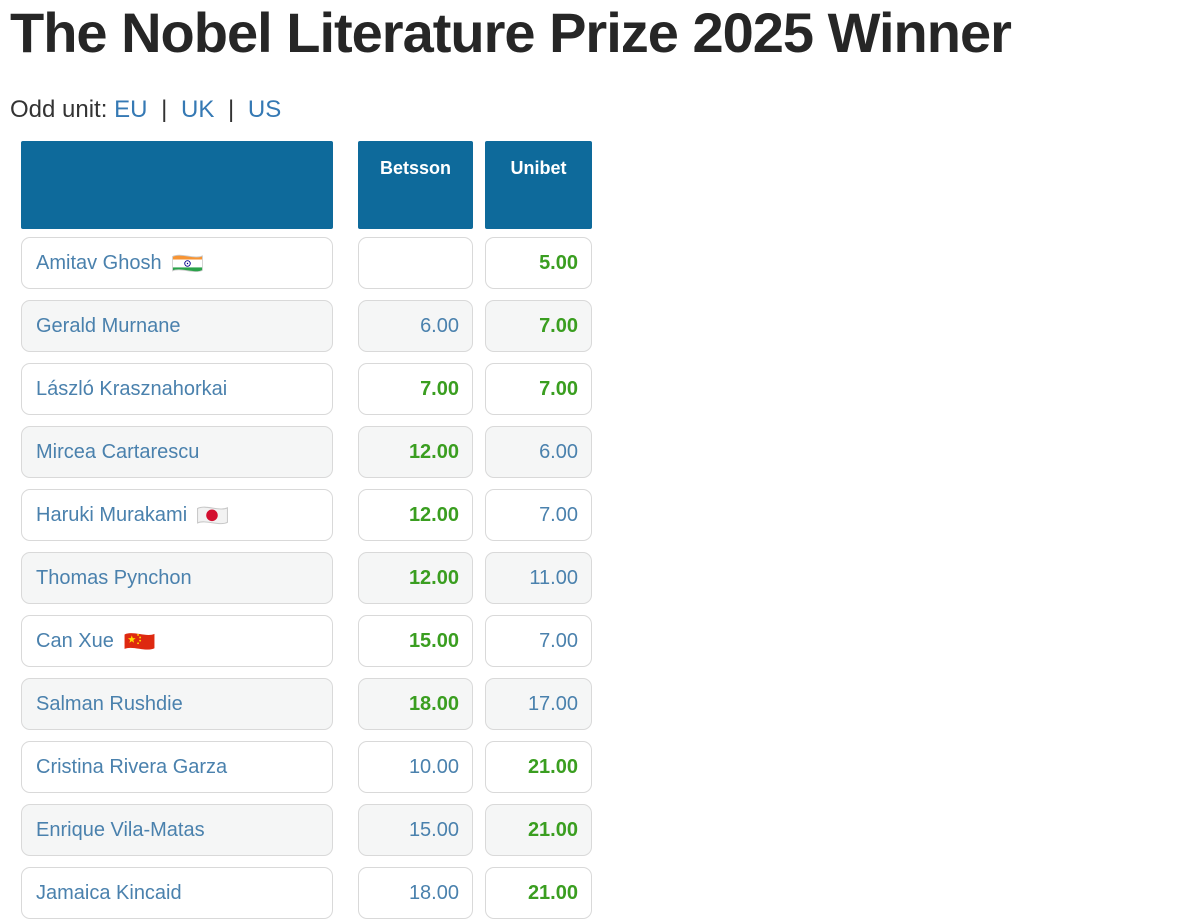 This screenshot has width=1200, height=919. What do you see at coordinates (610, 641) in the screenshot?
I see `table-row: Can Xue 15.00 7.00` at bounding box center [610, 641].